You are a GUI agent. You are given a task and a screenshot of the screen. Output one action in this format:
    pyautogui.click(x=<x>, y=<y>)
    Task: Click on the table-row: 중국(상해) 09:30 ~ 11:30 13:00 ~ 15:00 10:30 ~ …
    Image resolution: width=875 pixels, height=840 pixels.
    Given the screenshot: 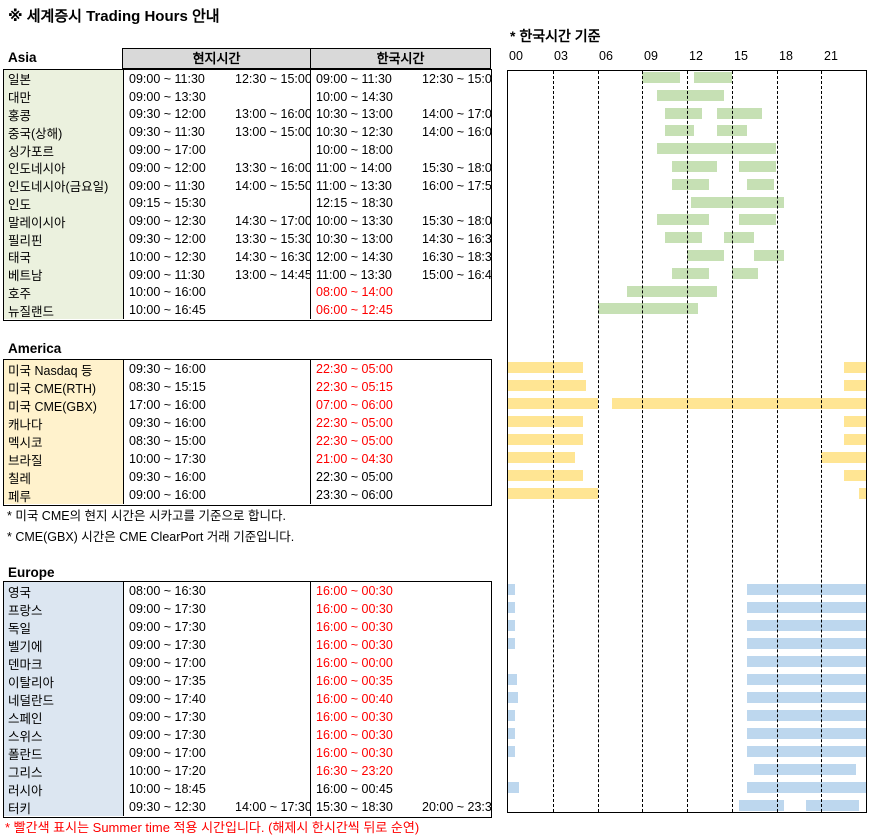 What is the action you would take?
    pyautogui.click(x=247, y=132)
    